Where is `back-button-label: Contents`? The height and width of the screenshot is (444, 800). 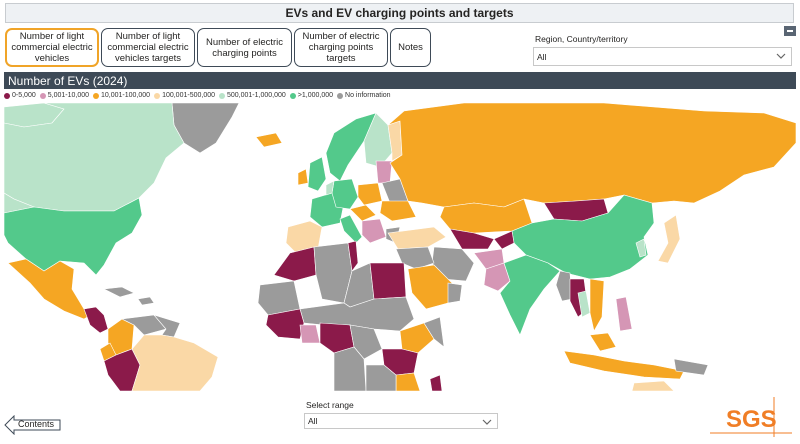
back-button-label: Contents is located at coordinates (36, 424).